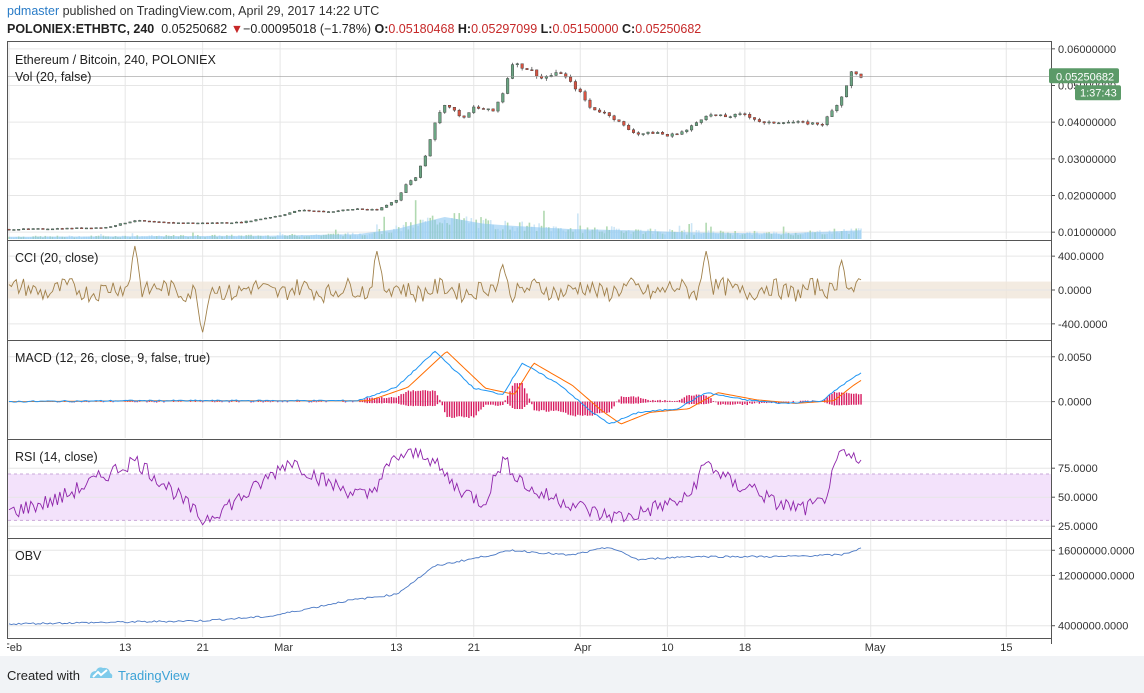 This screenshot has height=693, width=1144. Describe the element at coordinates (115, 60) in the screenshot. I see `main-chart-title: Ethereum / Bitcoin, 240, POLONIEX` at that location.